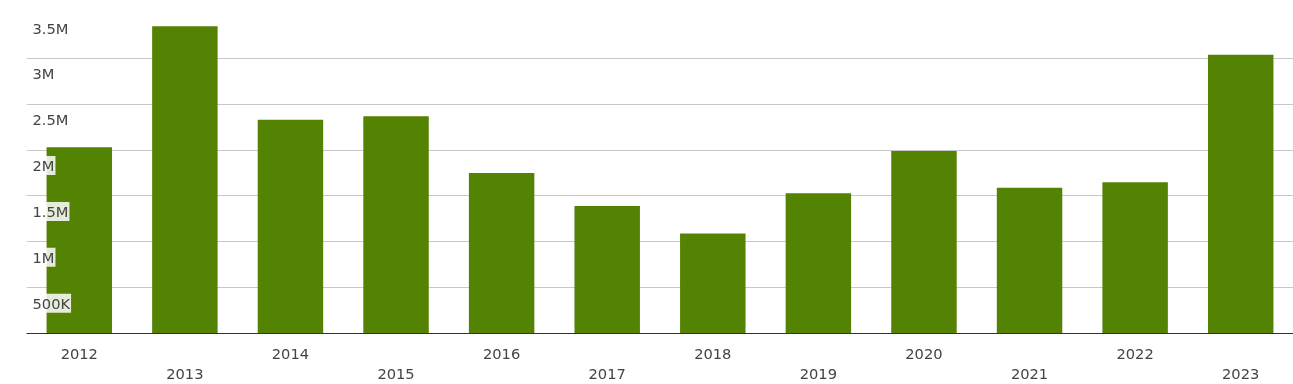 The image size is (1293, 384). What do you see at coordinates (1135, 353) in the screenshot?
I see `x-tick-label: 2022` at bounding box center [1135, 353].